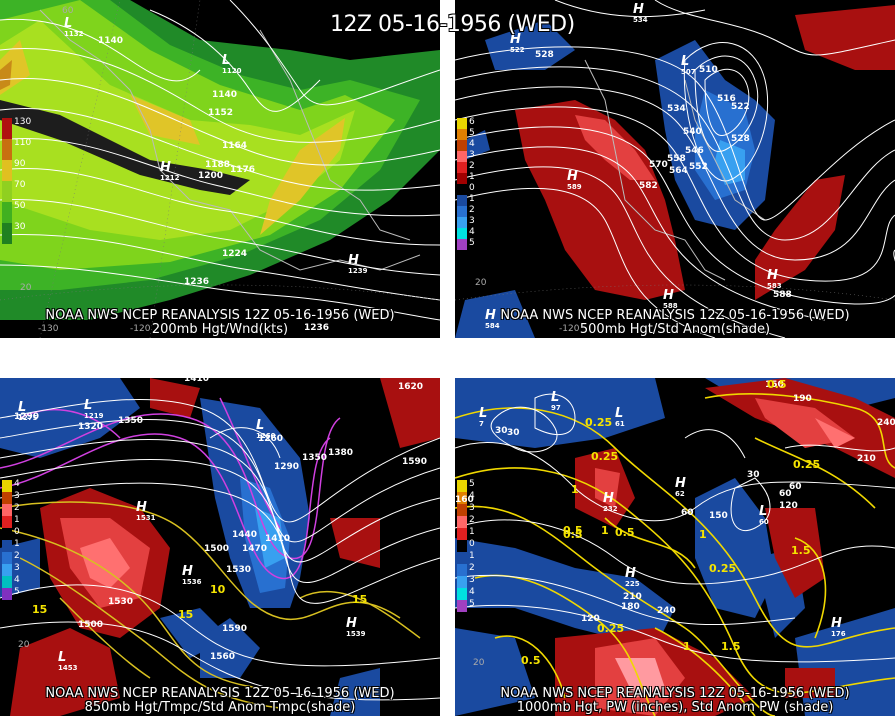  What do you see at coordinates (20, 227) in the screenshot?
I see `legend-label: 30` at bounding box center [20, 227].